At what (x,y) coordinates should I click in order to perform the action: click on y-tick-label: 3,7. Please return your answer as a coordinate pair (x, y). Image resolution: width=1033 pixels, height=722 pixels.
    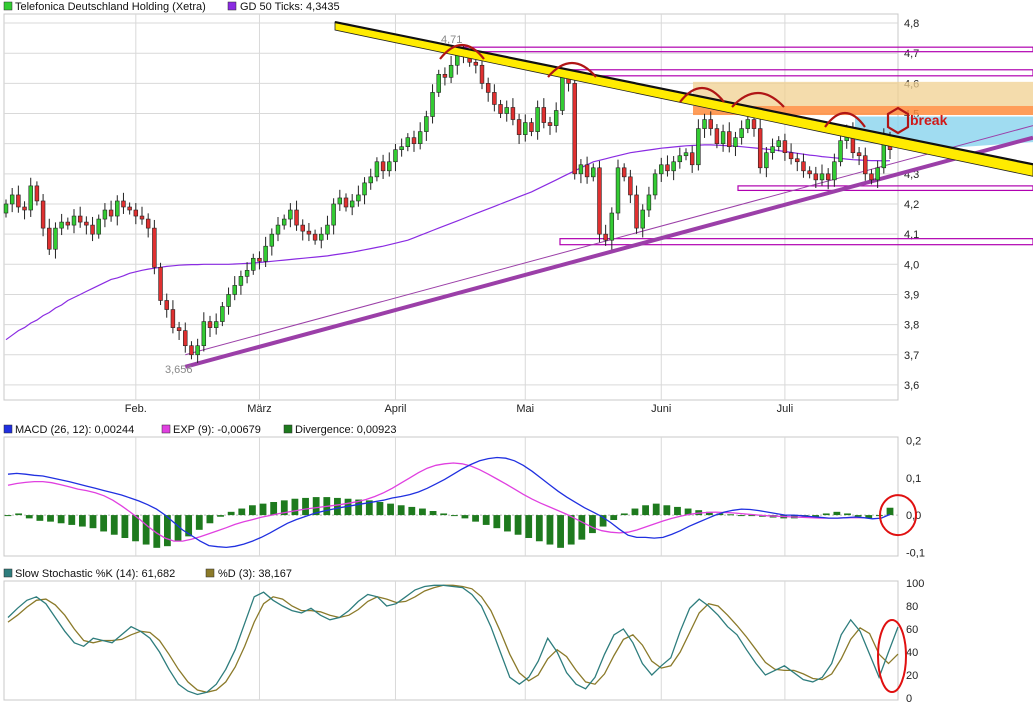
    Looking at the image, I should click on (911, 356).